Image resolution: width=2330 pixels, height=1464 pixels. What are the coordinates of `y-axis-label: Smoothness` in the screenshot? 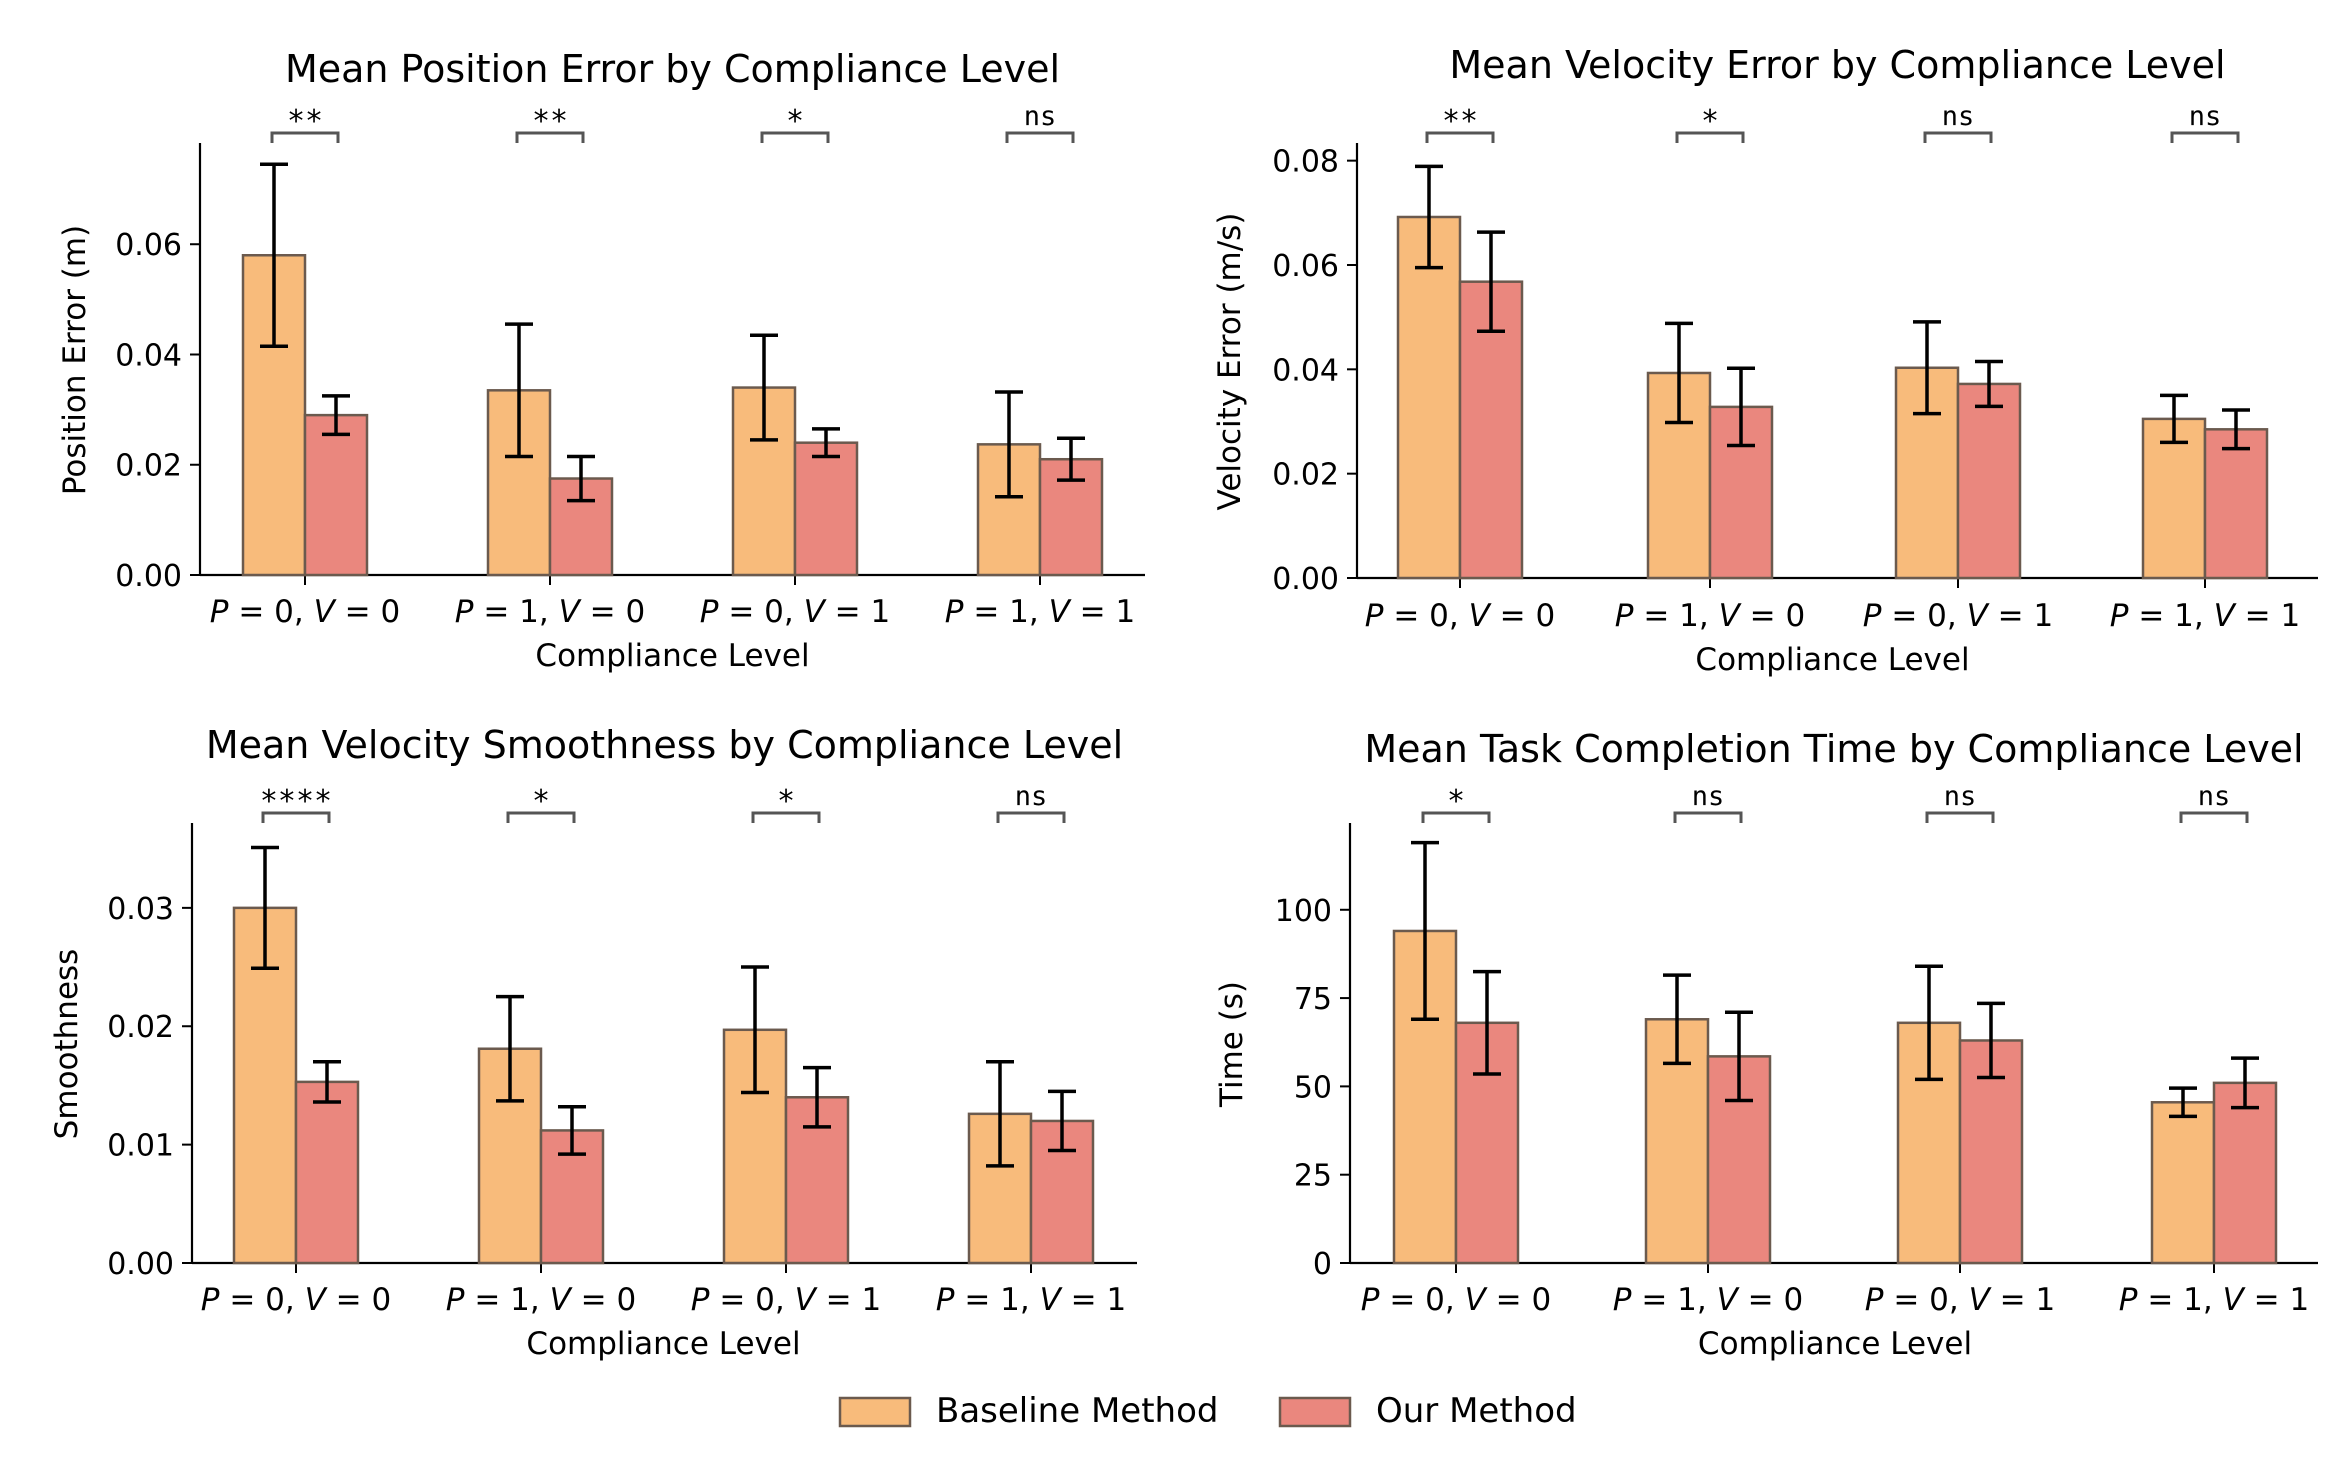 It's located at (67, 1044).